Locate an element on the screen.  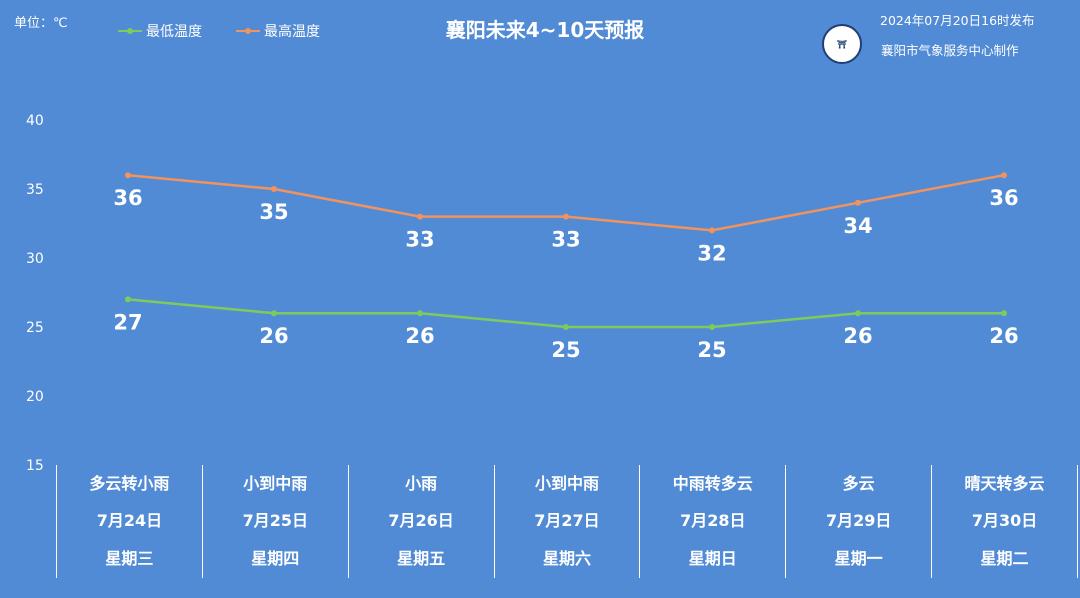
cell-date: 7月30日 is located at coordinates (1004, 521).